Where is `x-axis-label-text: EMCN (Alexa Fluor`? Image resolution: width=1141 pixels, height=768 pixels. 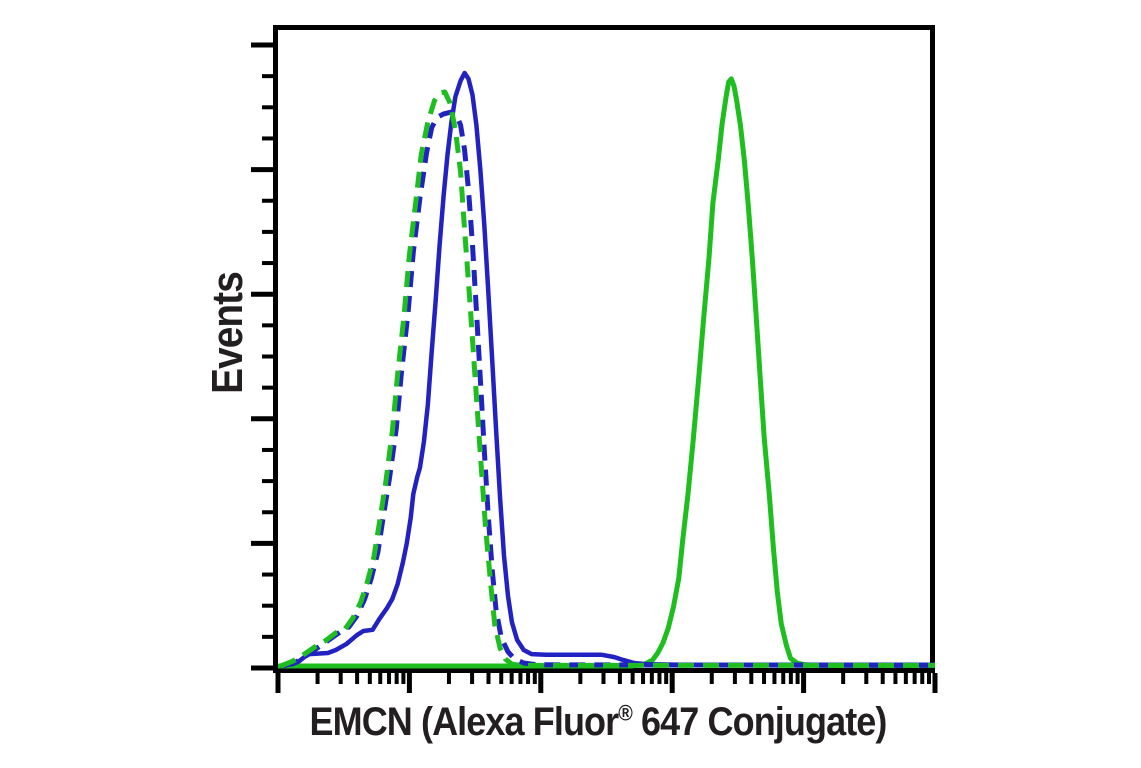
x-axis-label-text: EMCN (Alexa Fluor is located at coordinates (464, 722).